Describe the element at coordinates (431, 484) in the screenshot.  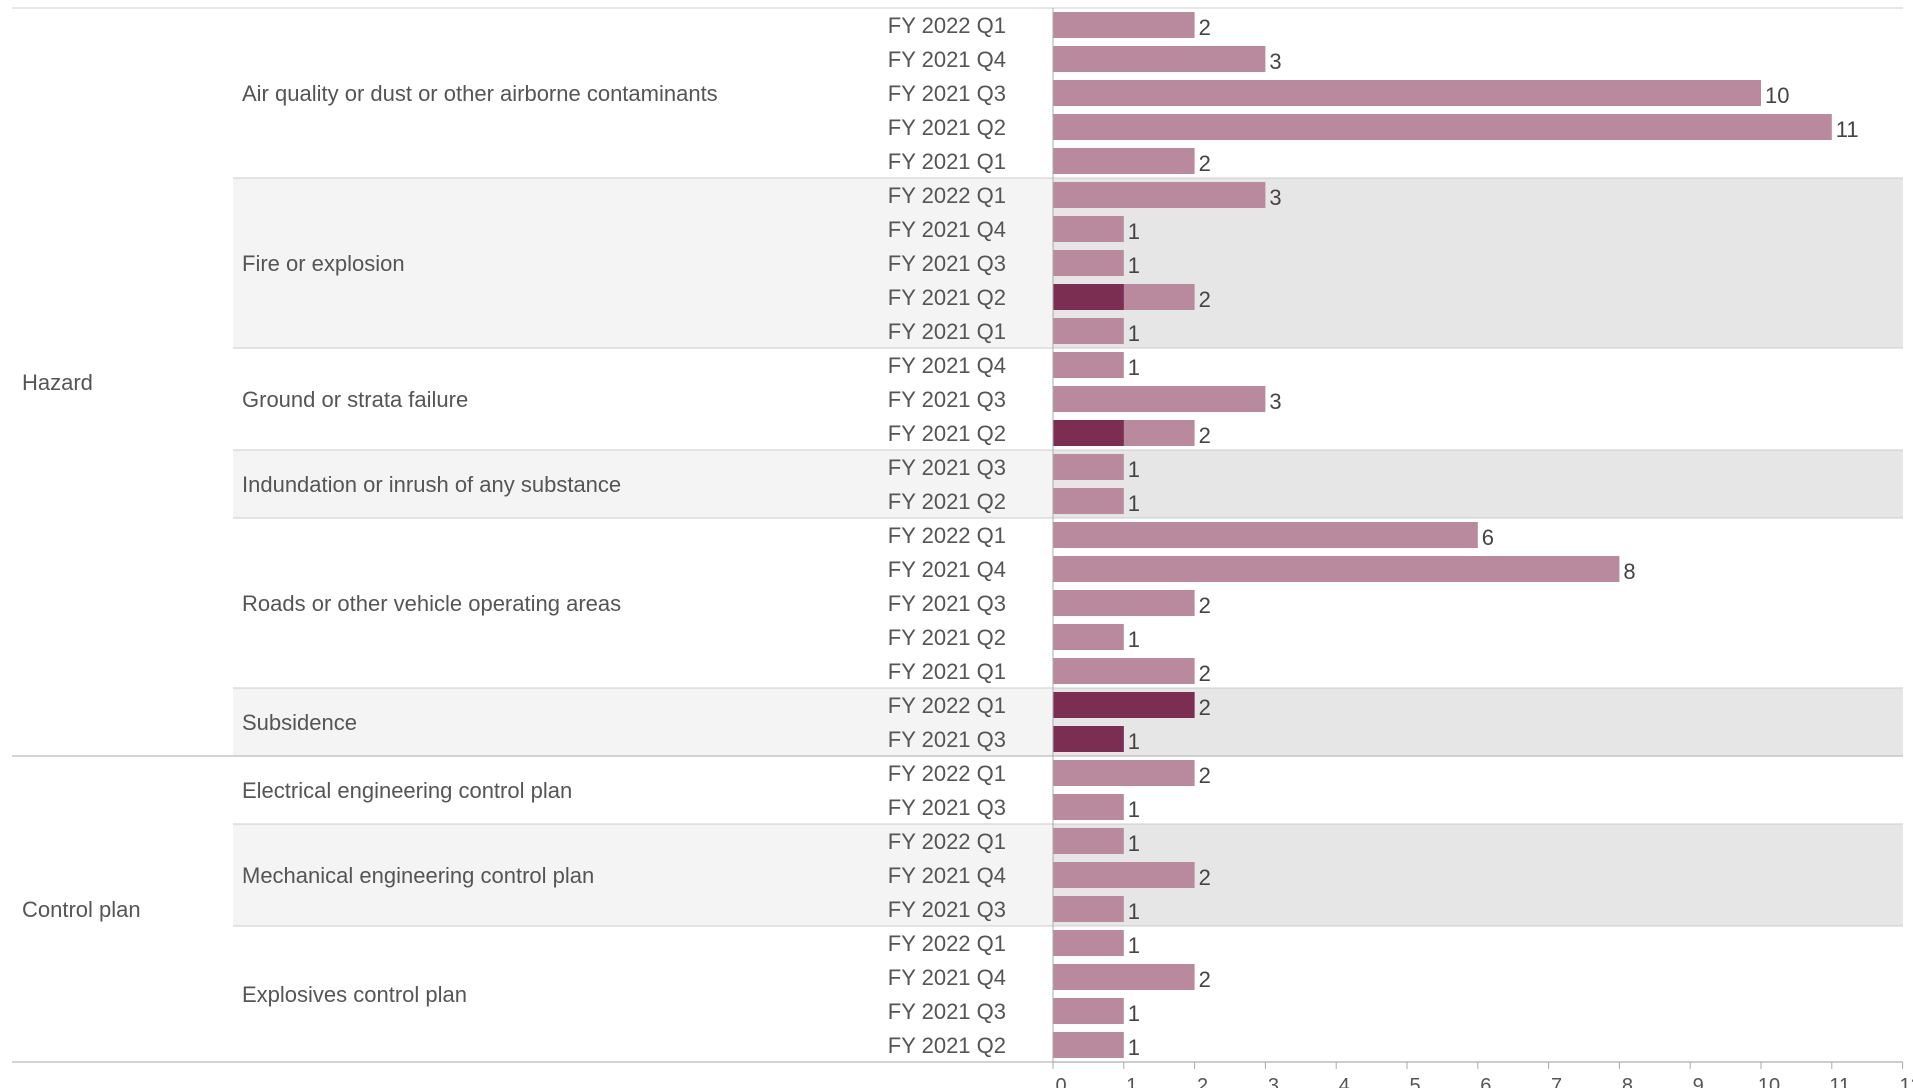
I see `subgroup-label: Indundation or inrush of any substance` at that location.